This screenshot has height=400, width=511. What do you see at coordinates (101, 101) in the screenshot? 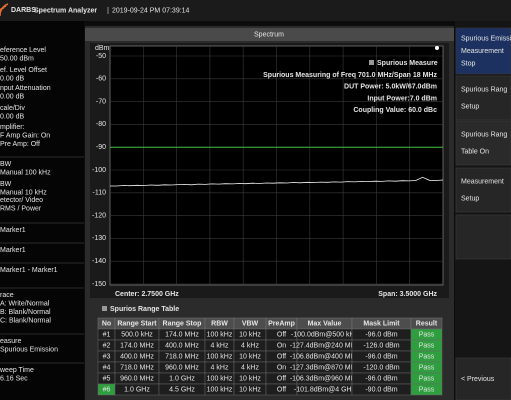
I see `y-tick-label: -70` at bounding box center [101, 101].